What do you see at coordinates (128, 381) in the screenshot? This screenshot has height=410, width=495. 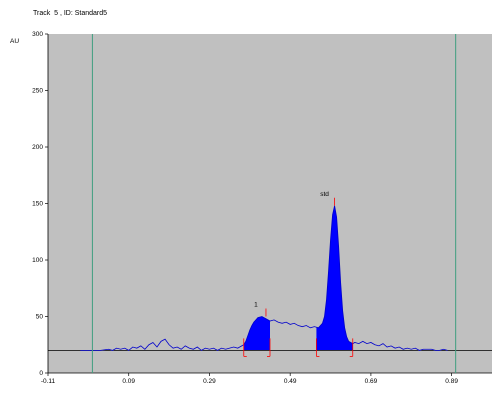 I see `x-tick-label: 0.09` at bounding box center [128, 381].